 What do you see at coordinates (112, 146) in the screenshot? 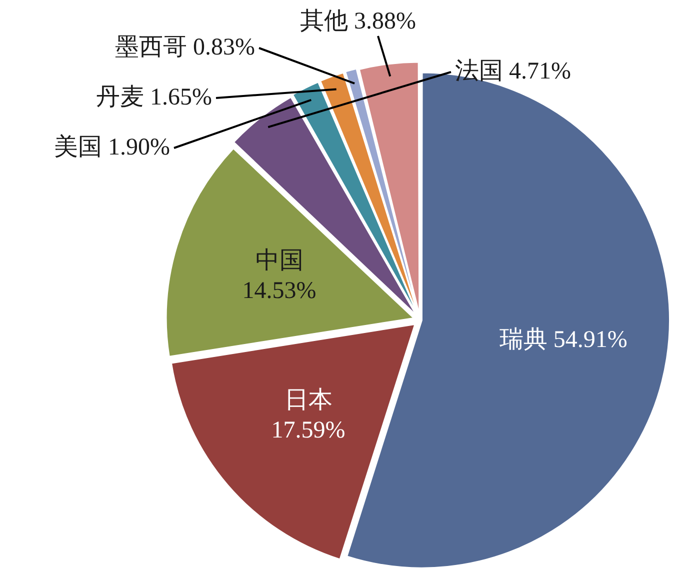
I see `slice-label: 美国 1.90%` at bounding box center [112, 146].